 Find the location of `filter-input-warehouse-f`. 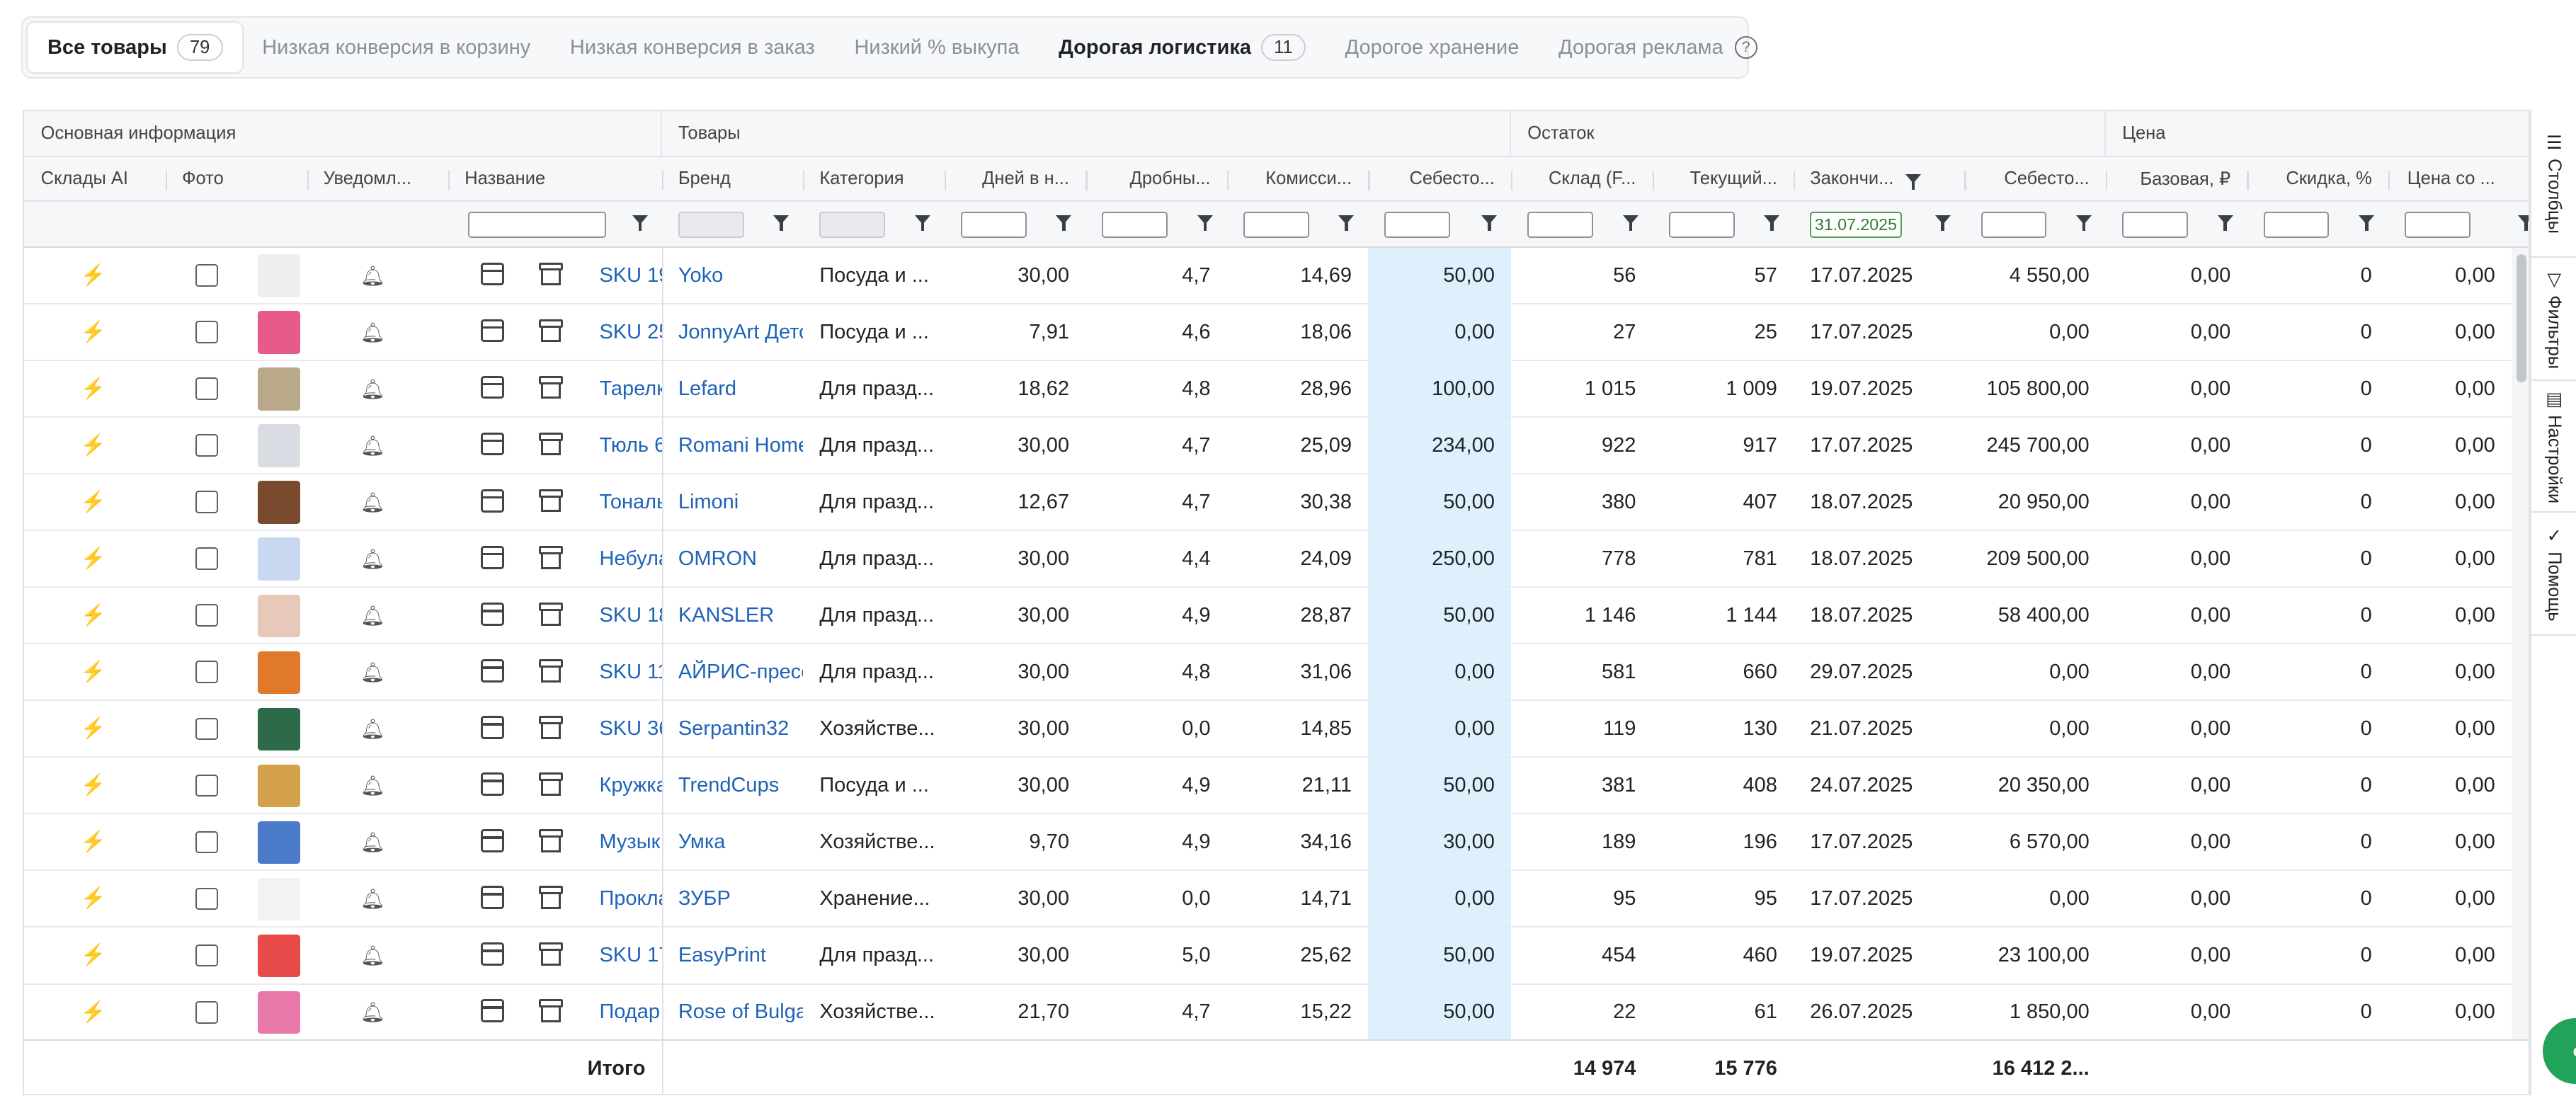

filter-input-warehouse-f is located at coordinates (1560, 225).